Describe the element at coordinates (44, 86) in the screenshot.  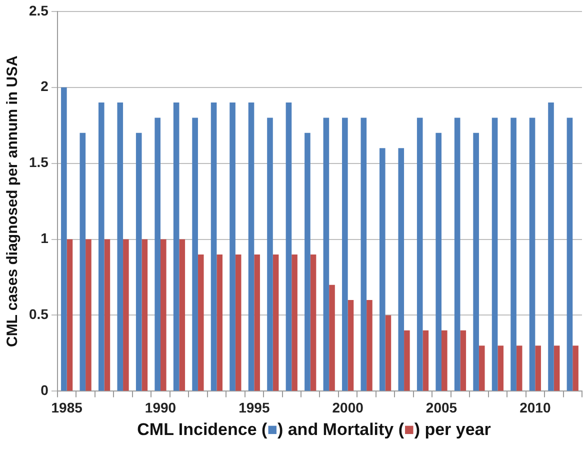
I see `y-tick-label: 2` at that location.